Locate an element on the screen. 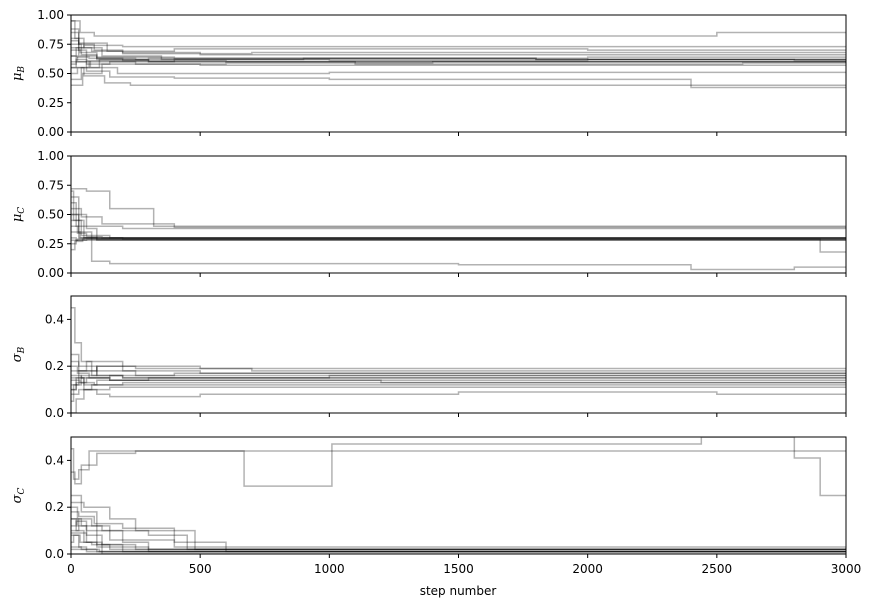 The height and width of the screenshot is (607, 873). y-axis-label: σC is located at coordinates (18, 496).